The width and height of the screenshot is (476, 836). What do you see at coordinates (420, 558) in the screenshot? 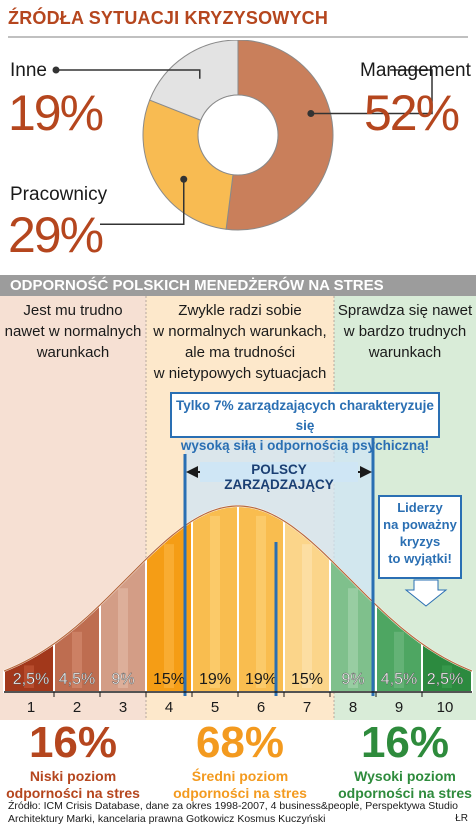
I see `callout-line: to wyjątki!` at bounding box center [420, 558].